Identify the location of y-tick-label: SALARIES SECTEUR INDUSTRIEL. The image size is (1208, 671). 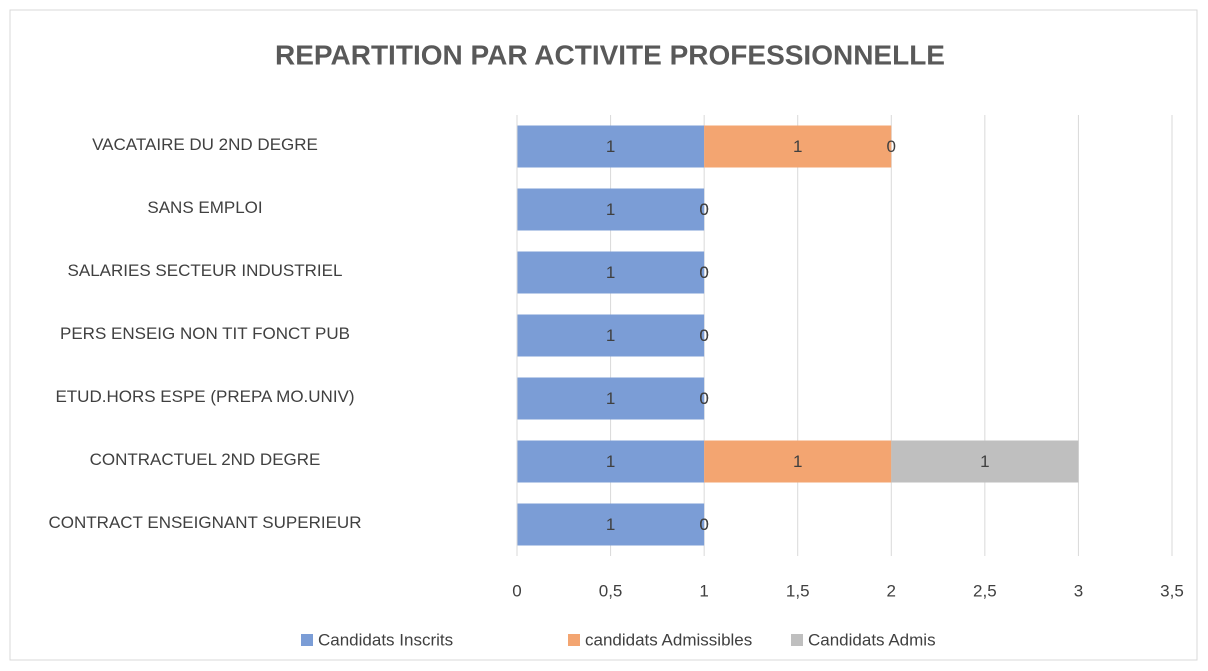
(205, 270).